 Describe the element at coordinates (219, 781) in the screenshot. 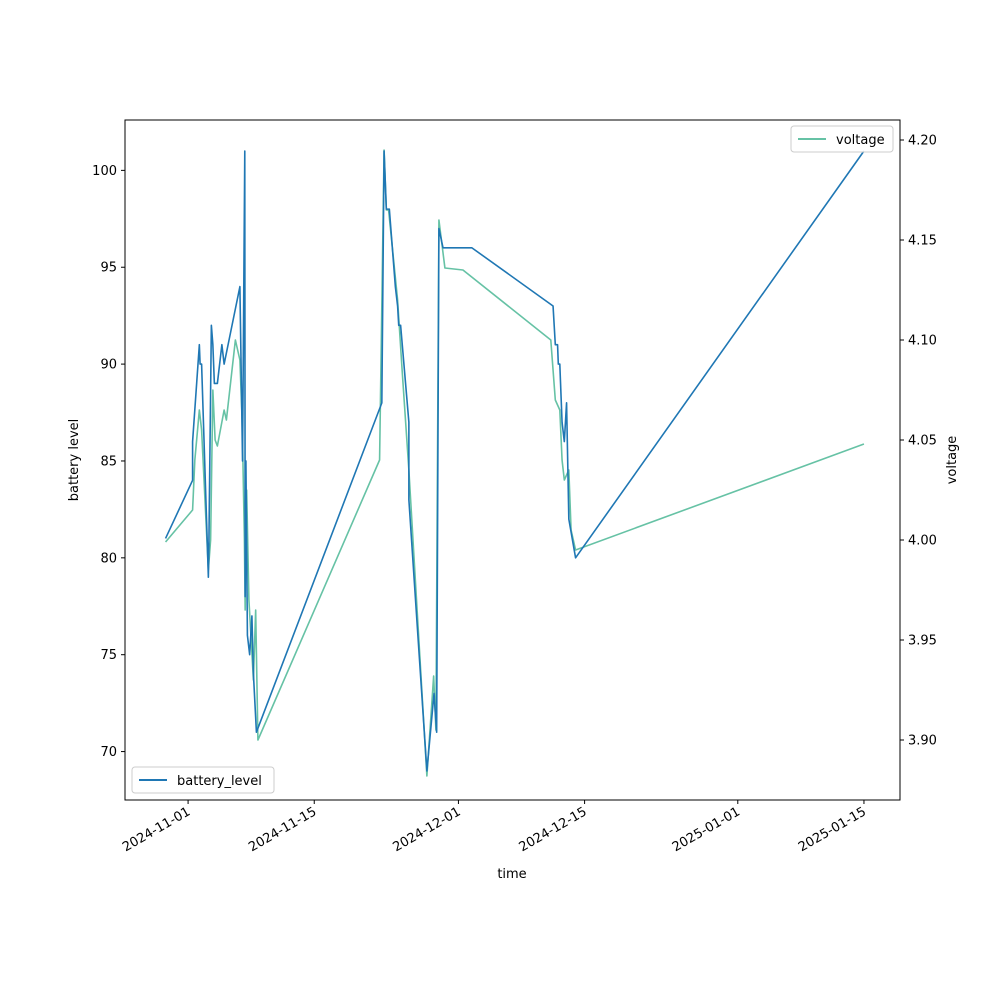

I see `legend-battery-level-label: battery_level` at that location.